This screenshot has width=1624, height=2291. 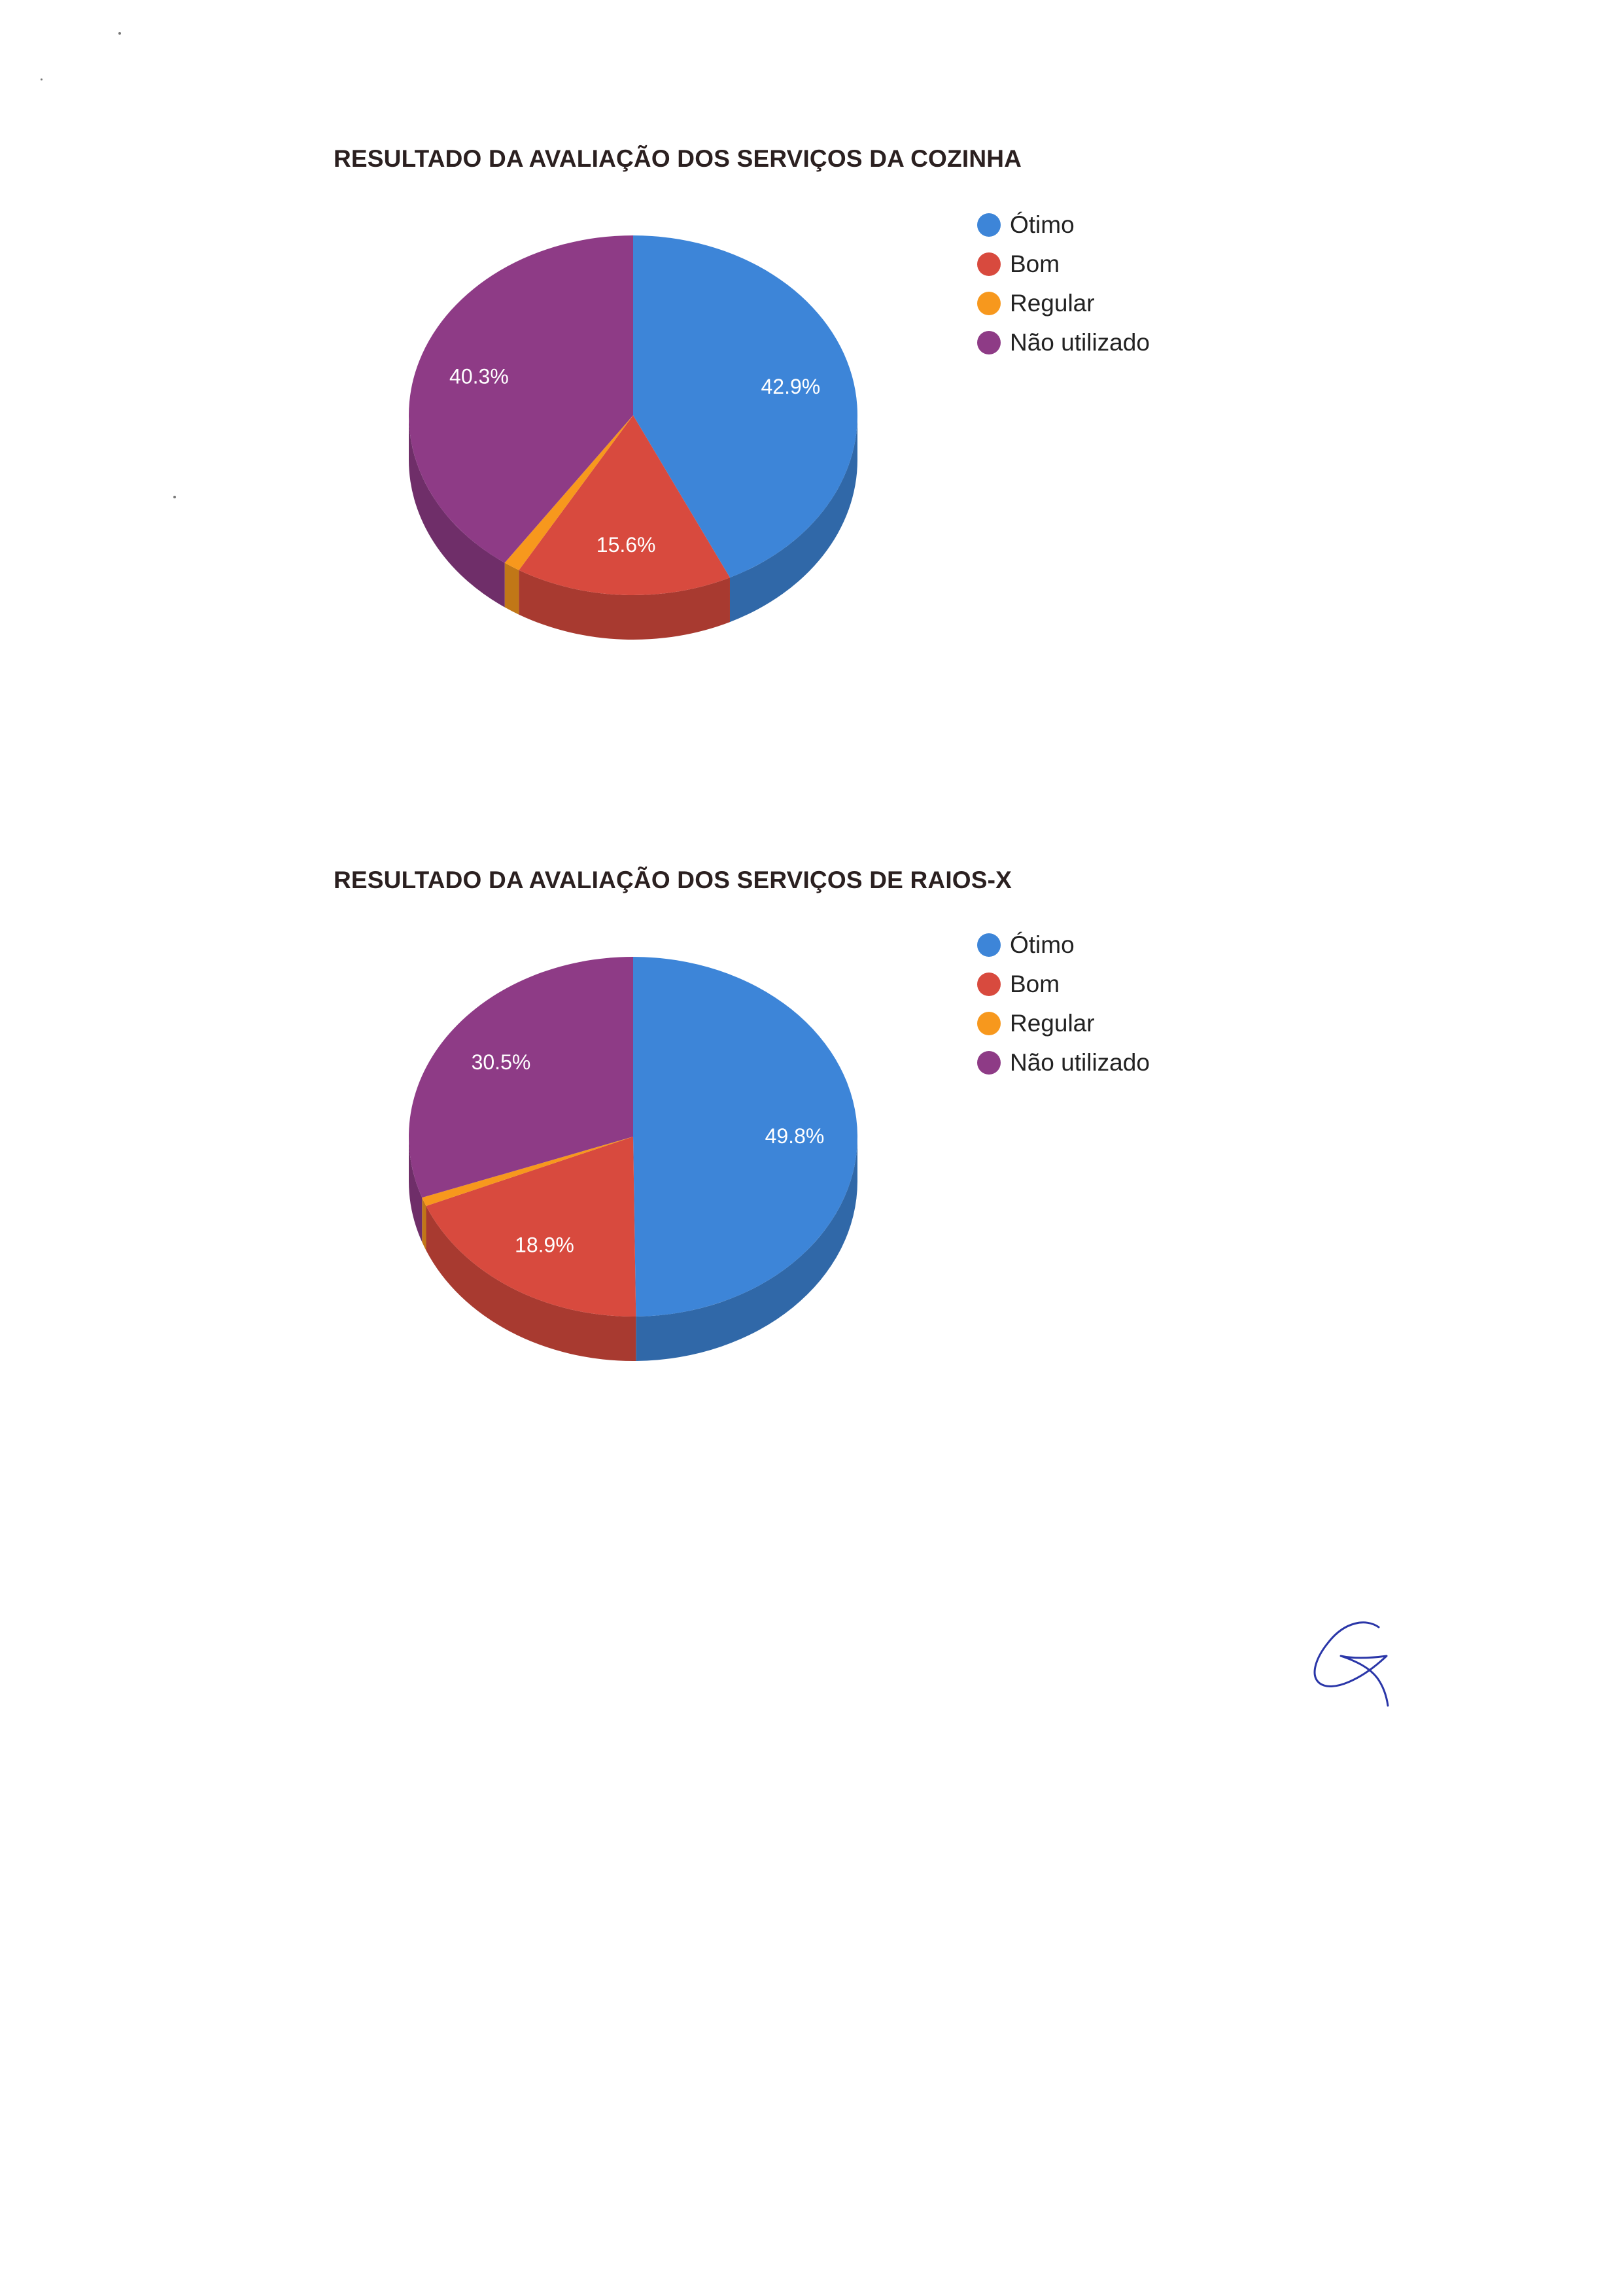 I want to click on pie-data-label: 42.9%, so click(x=790, y=386).